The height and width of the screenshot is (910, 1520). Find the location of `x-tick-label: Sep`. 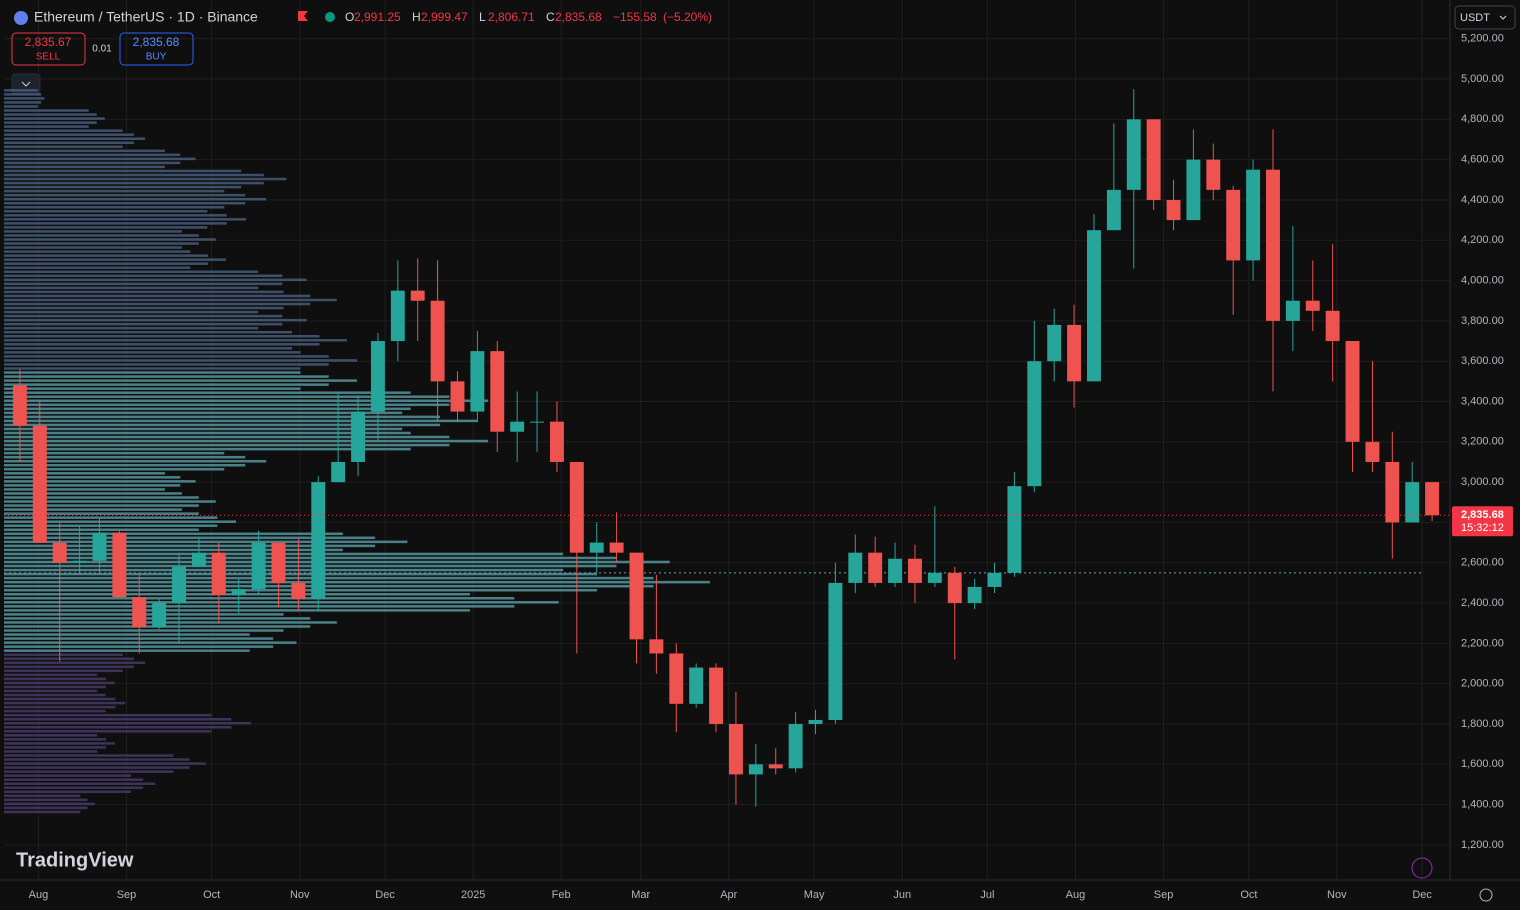

x-tick-label: Sep is located at coordinates (1164, 895).